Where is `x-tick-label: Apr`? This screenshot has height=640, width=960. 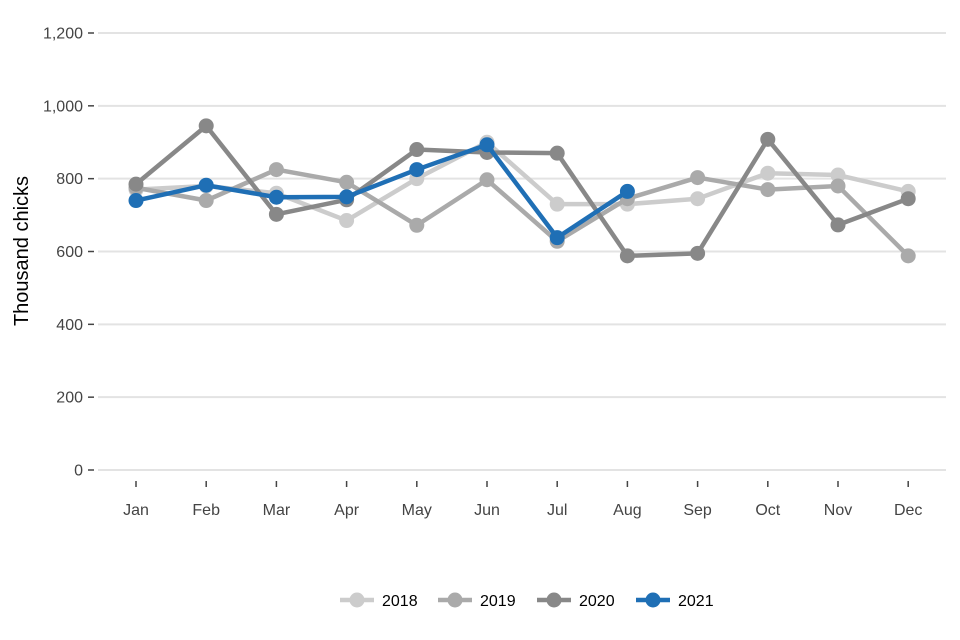
x-tick-label: Apr is located at coordinates (347, 510).